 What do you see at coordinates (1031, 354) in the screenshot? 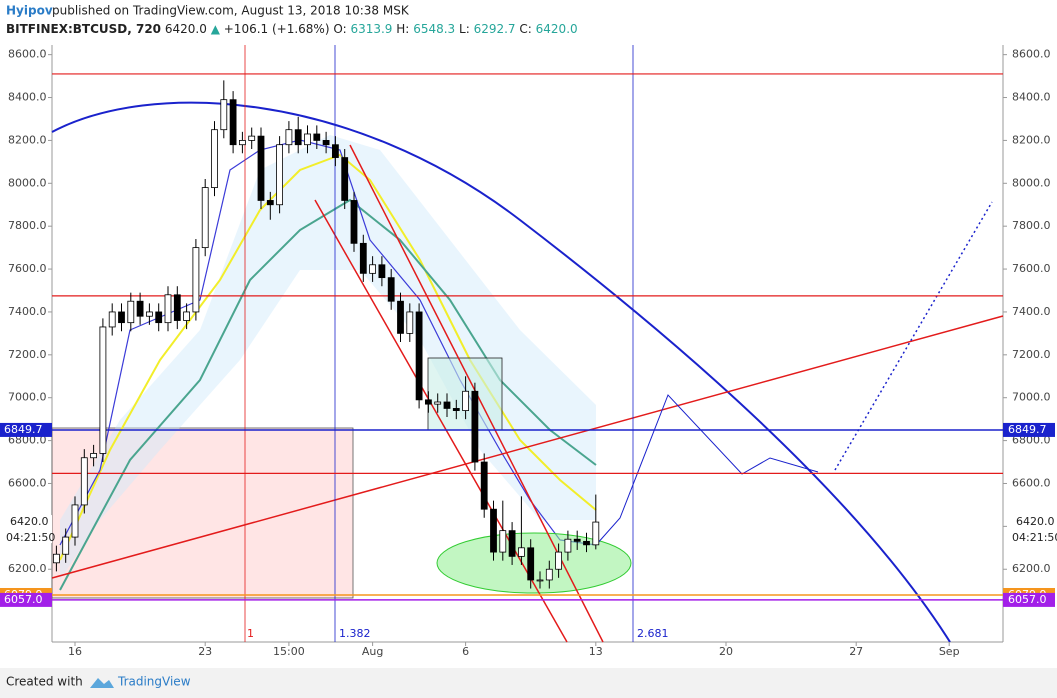
I see `y-tick-label: 7200.0` at bounding box center [1031, 354].